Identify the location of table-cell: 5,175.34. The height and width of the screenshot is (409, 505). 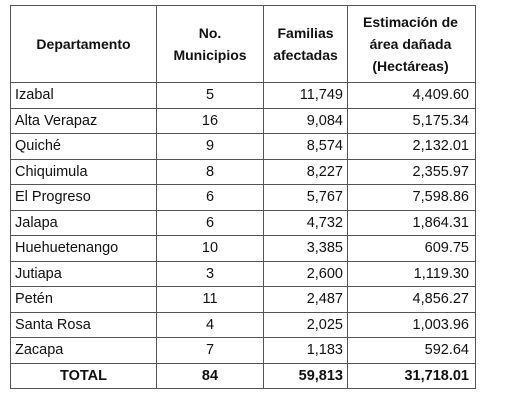
(411, 120).